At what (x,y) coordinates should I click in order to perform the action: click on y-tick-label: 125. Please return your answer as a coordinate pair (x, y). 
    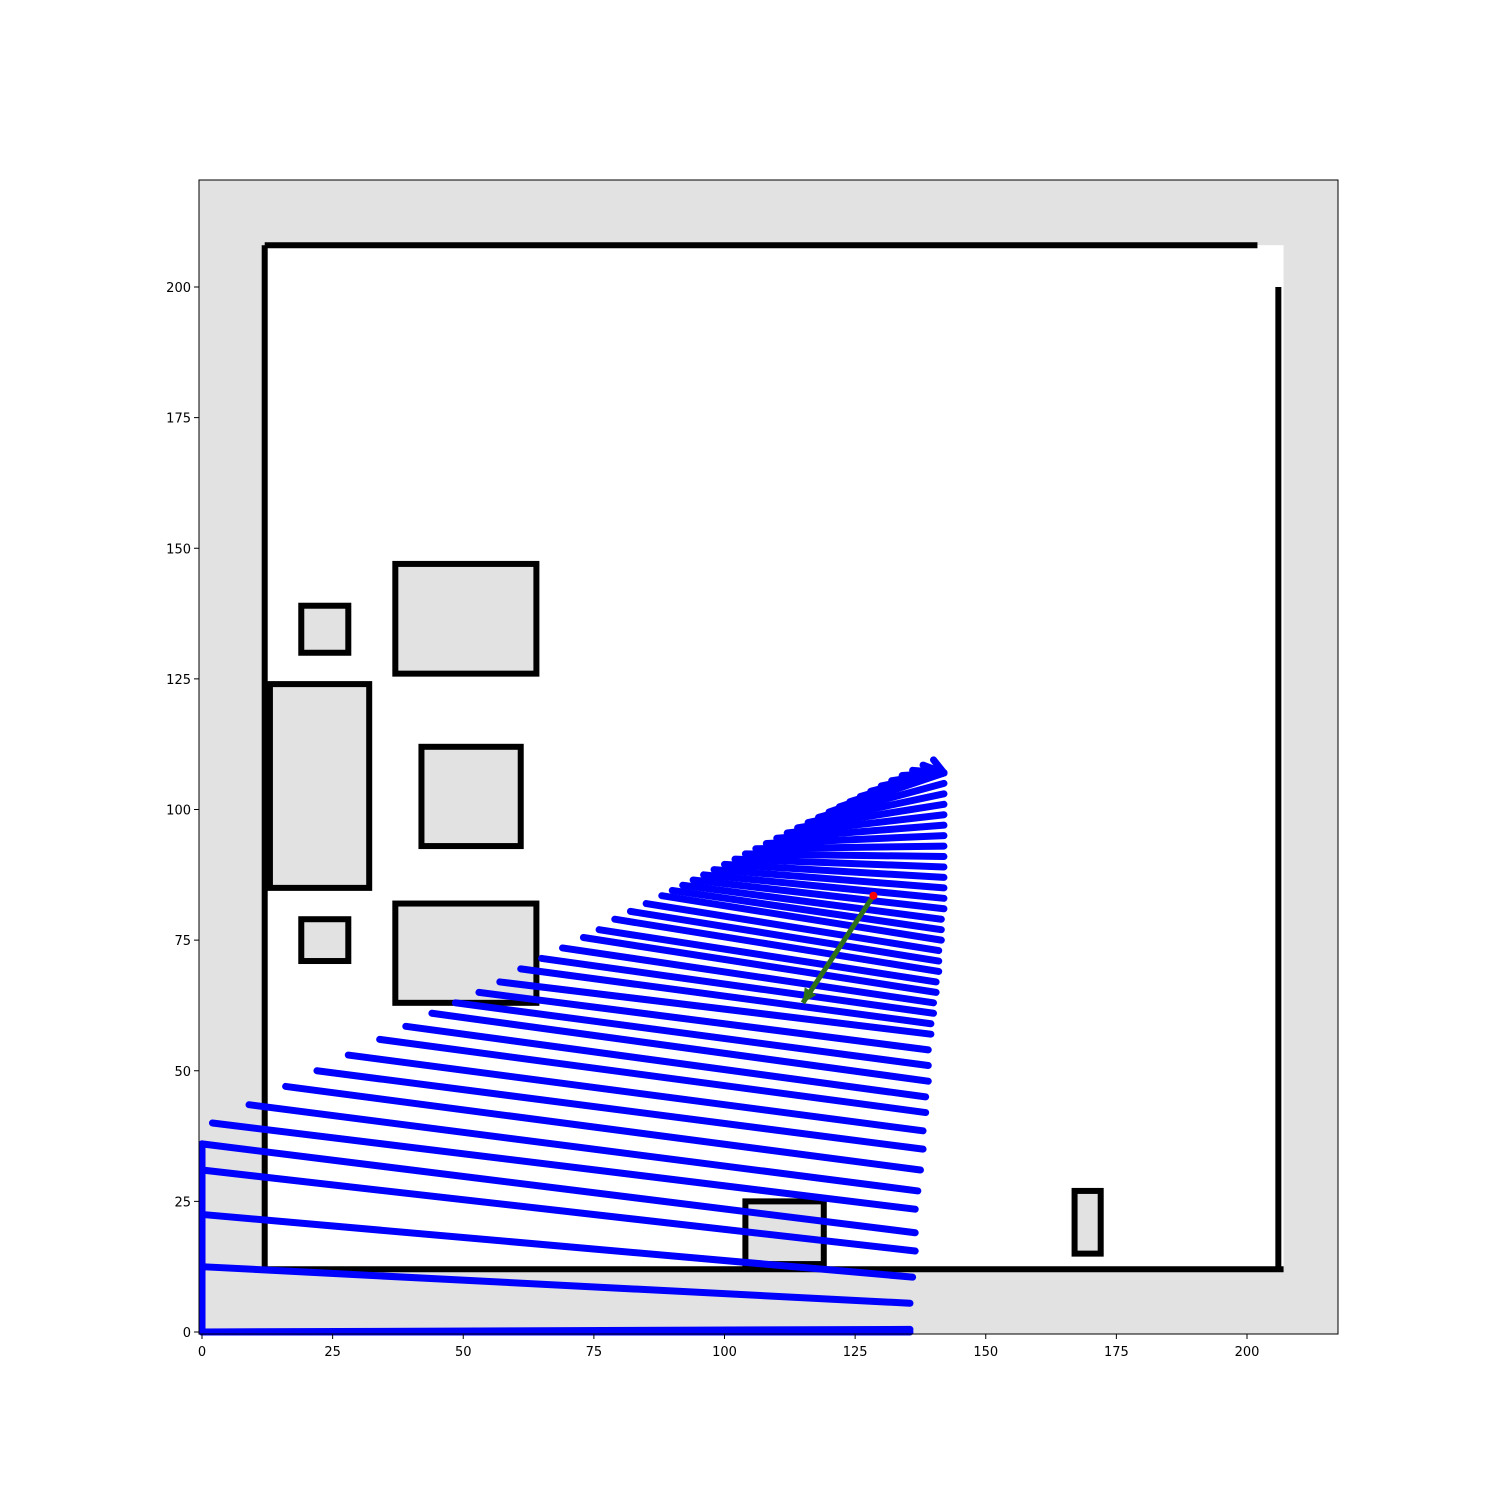
    Looking at the image, I should click on (178, 680).